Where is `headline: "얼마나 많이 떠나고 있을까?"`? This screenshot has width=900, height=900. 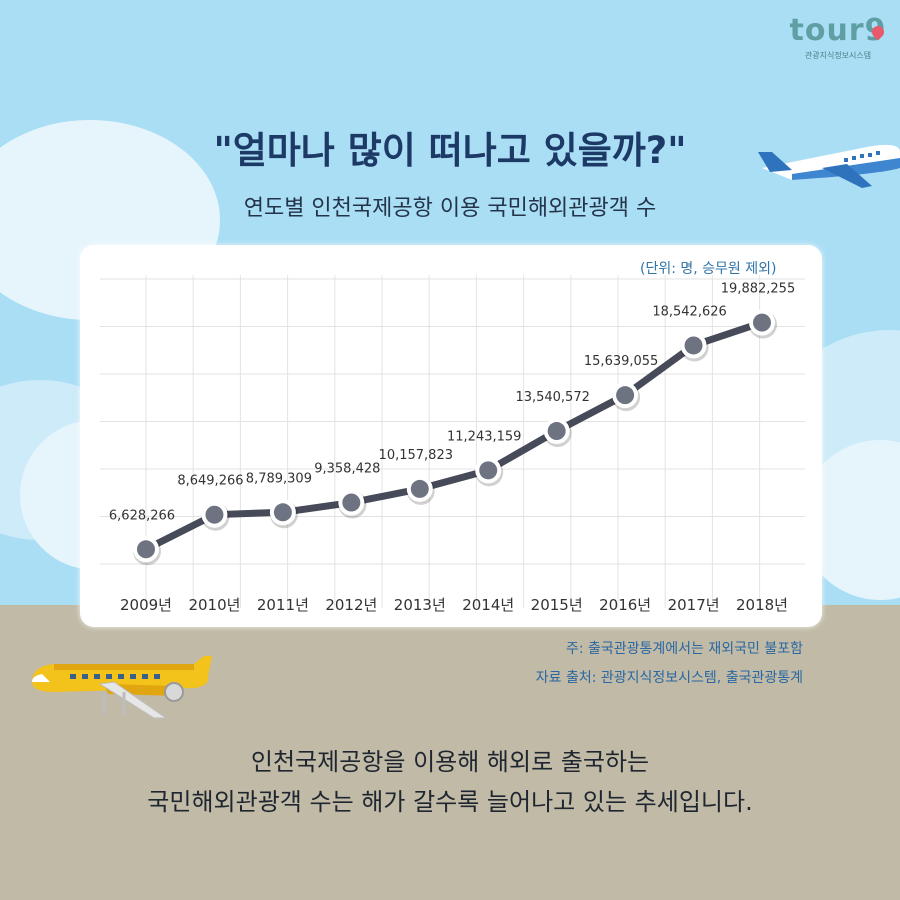 headline: "얼마나 많이 떠나고 있을까?" is located at coordinates (450, 150).